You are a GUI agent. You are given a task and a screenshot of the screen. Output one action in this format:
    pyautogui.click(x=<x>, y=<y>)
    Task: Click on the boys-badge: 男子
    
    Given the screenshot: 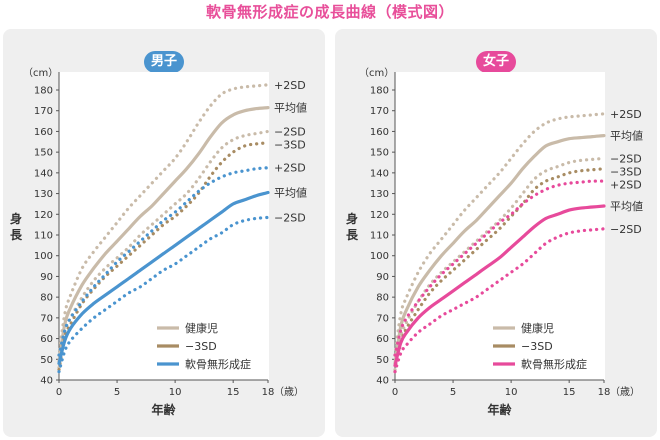 What is the action you would take?
    pyautogui.click(x=164, y=62)
    